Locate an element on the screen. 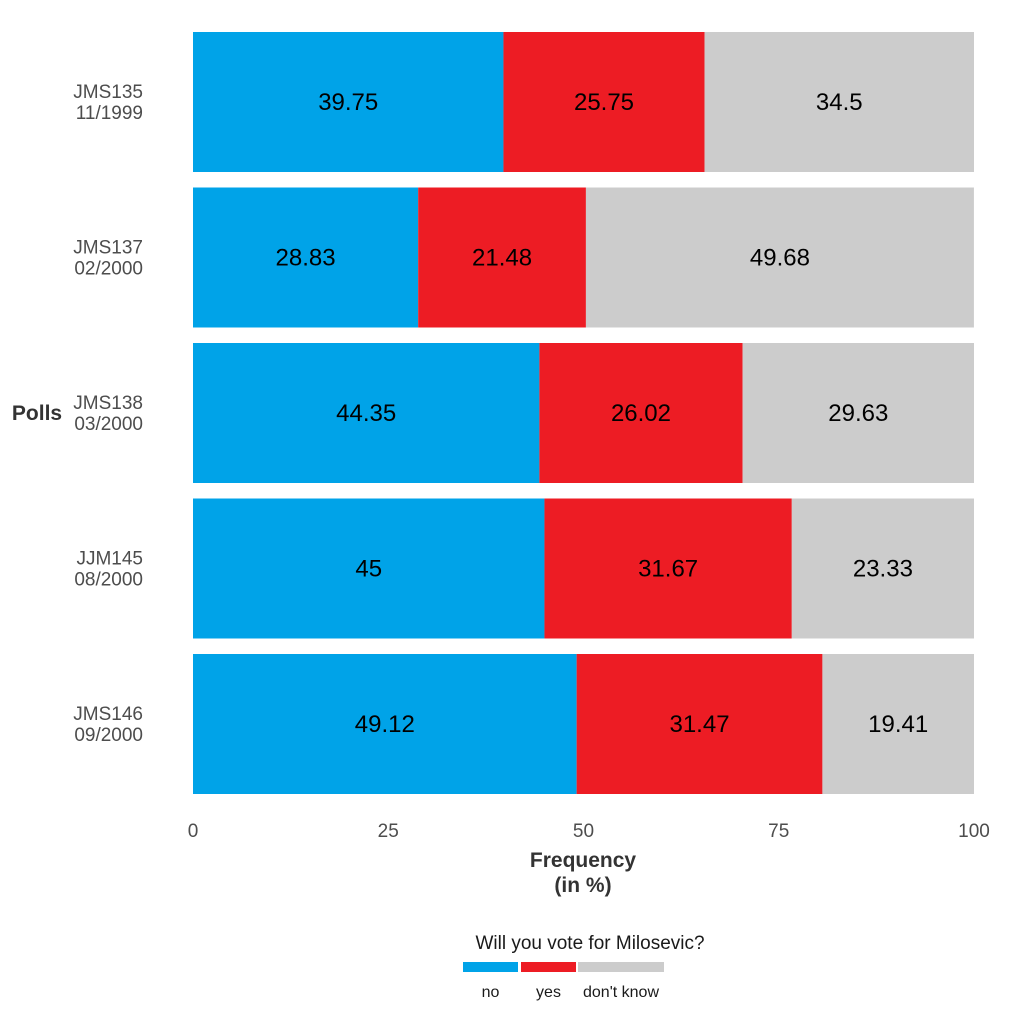 The width and height of the screenshot is (1024, 1024). data-label-no-5: 49.12 is located at coordinates (385, 724).